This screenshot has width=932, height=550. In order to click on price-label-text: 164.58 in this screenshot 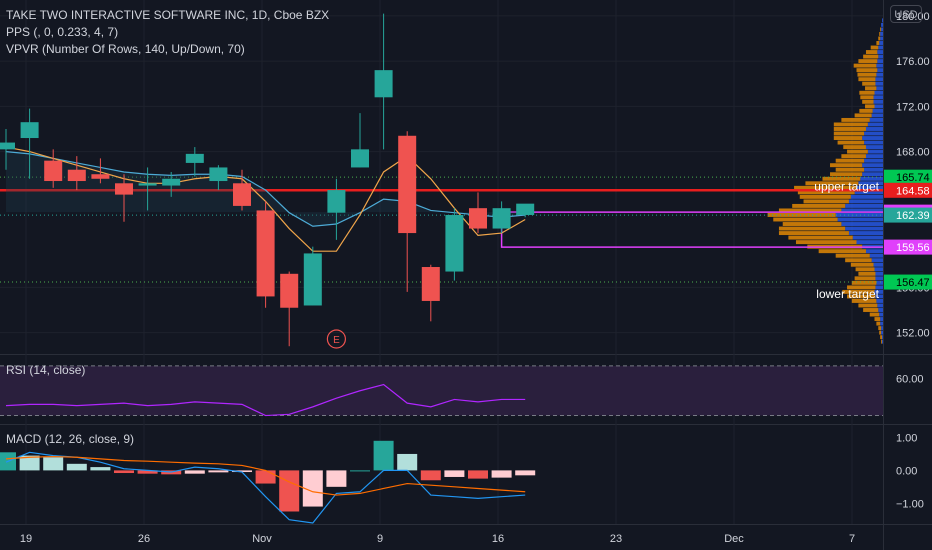, I will do `click(913, 191)`.